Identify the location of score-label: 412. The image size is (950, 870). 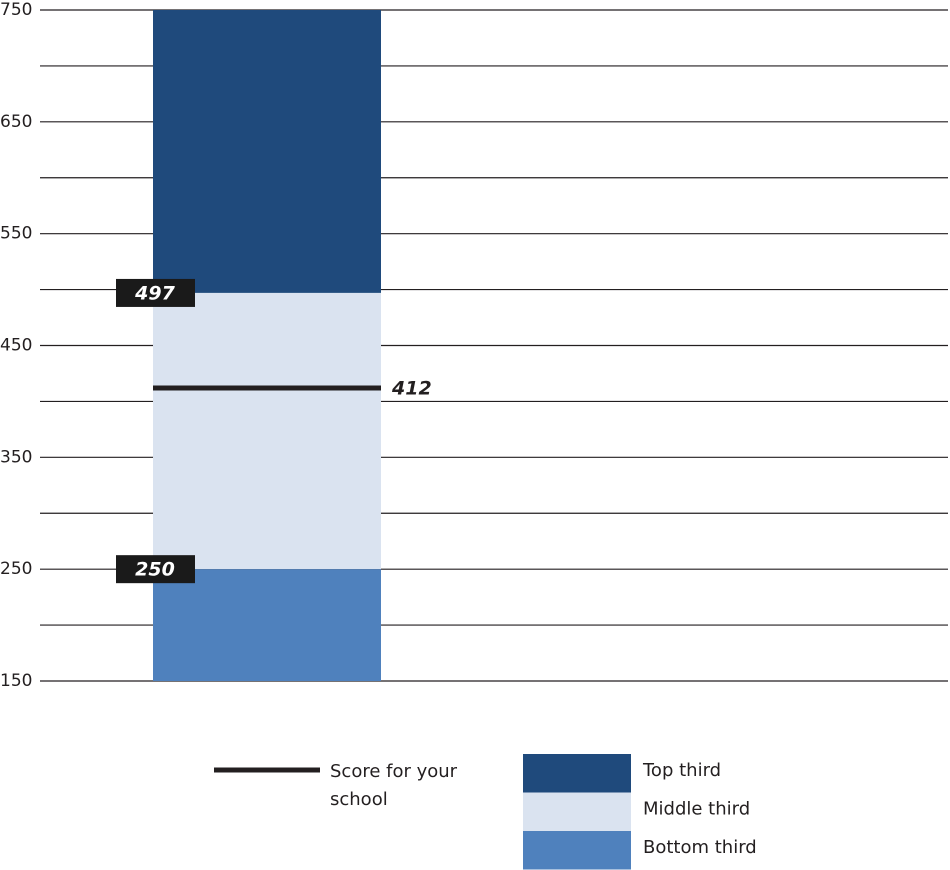
(411, 388).